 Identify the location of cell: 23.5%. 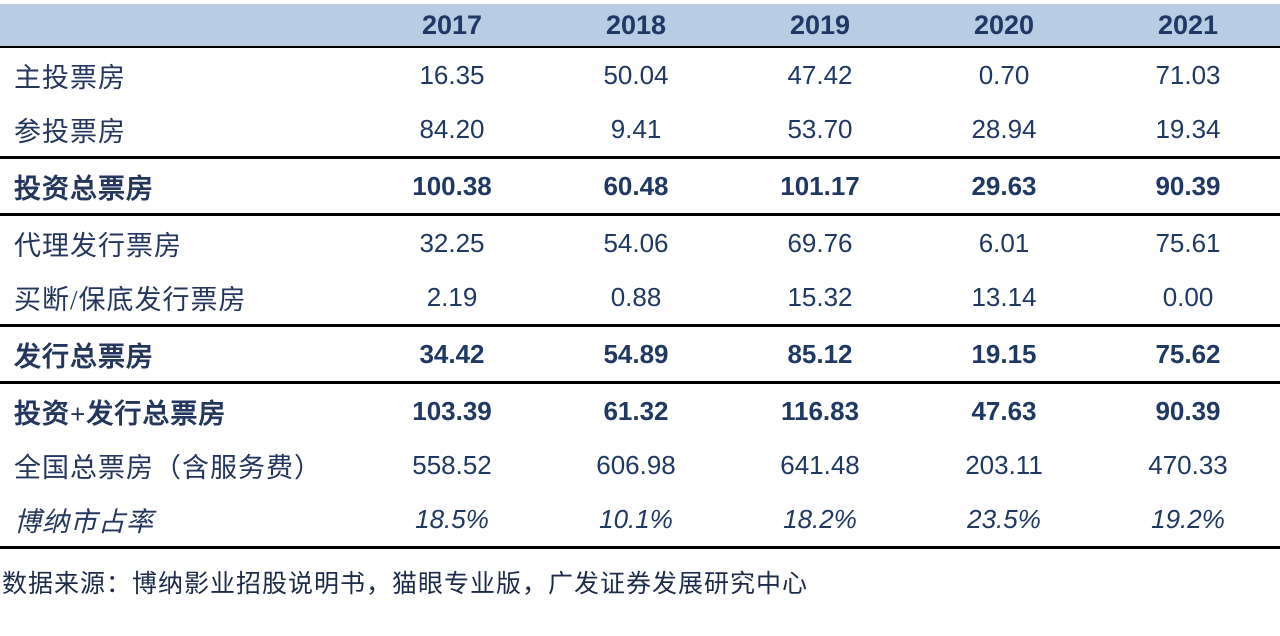
(1004, 520).